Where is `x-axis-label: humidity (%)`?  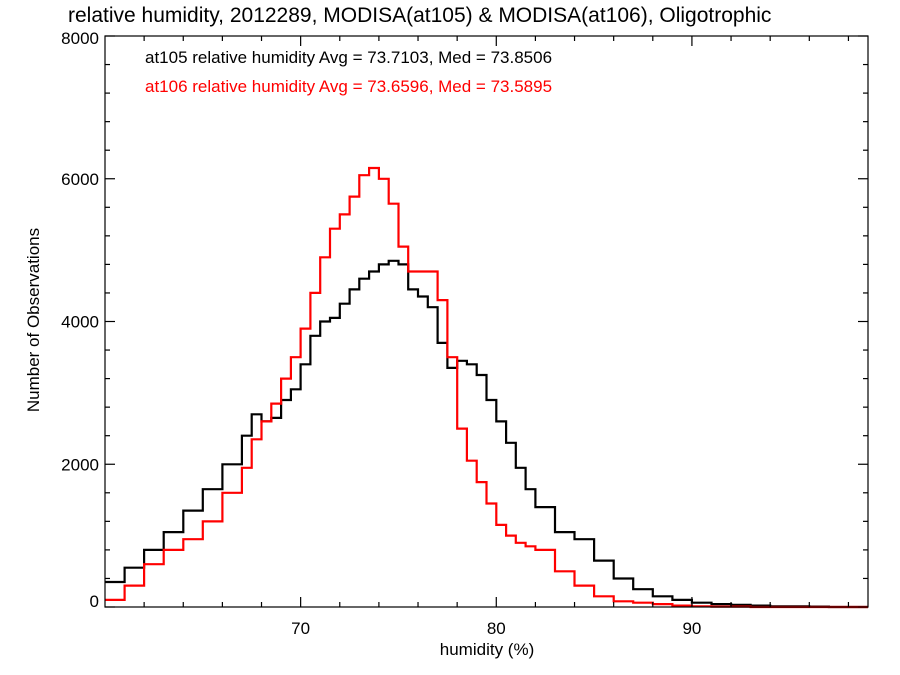 x-axis-label: humidity (%) is located at coordinates (487, 649).